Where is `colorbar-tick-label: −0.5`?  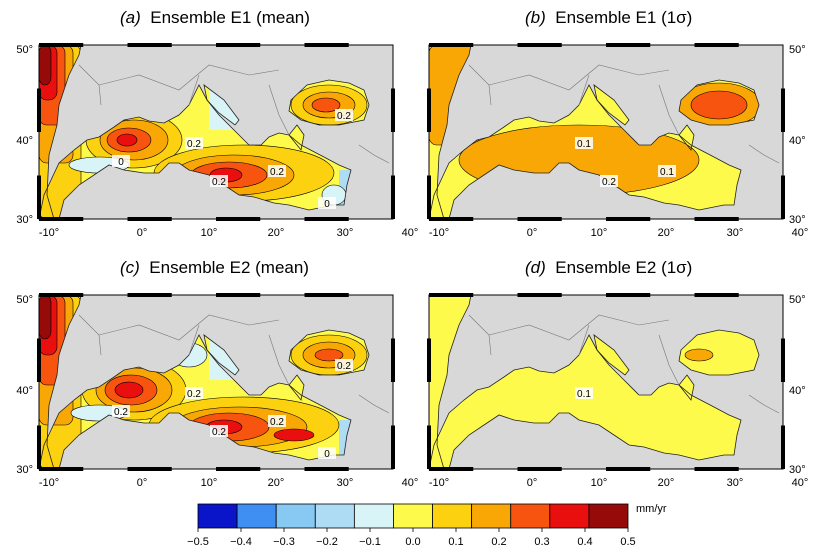
colorbar-tick-label: −0.5 is located at coordinates (198, 542).